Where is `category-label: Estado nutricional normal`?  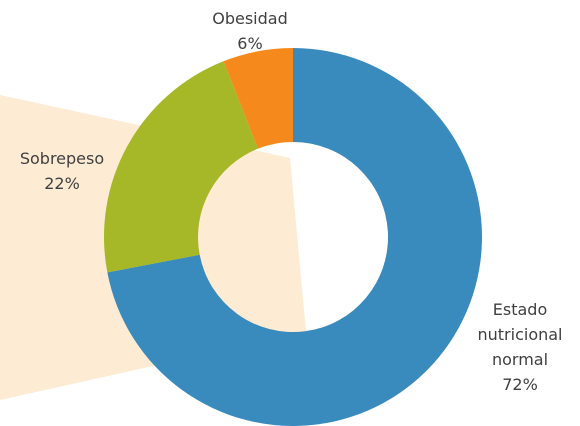 category-label: Estado nutricional normal is located at coordinates (520, 334).